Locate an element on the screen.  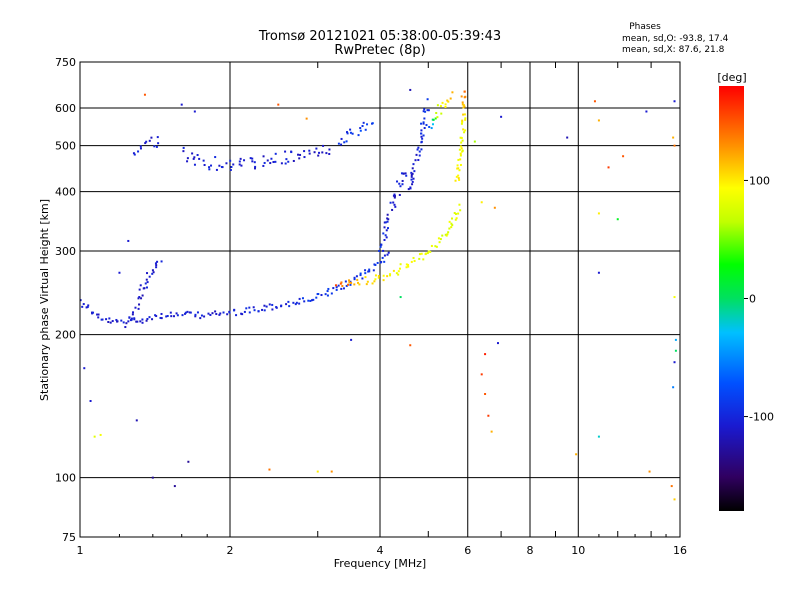
y-tick-label: 300 is located at coordinates (65, 251).